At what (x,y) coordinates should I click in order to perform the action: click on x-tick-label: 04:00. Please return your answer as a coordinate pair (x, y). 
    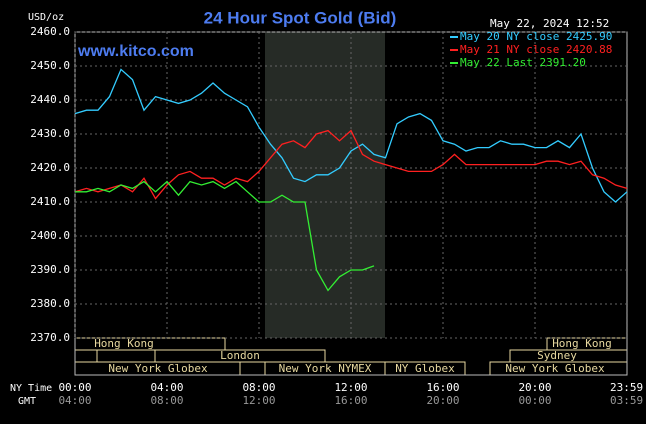
    Looking at the image, I should click on (166, 387).